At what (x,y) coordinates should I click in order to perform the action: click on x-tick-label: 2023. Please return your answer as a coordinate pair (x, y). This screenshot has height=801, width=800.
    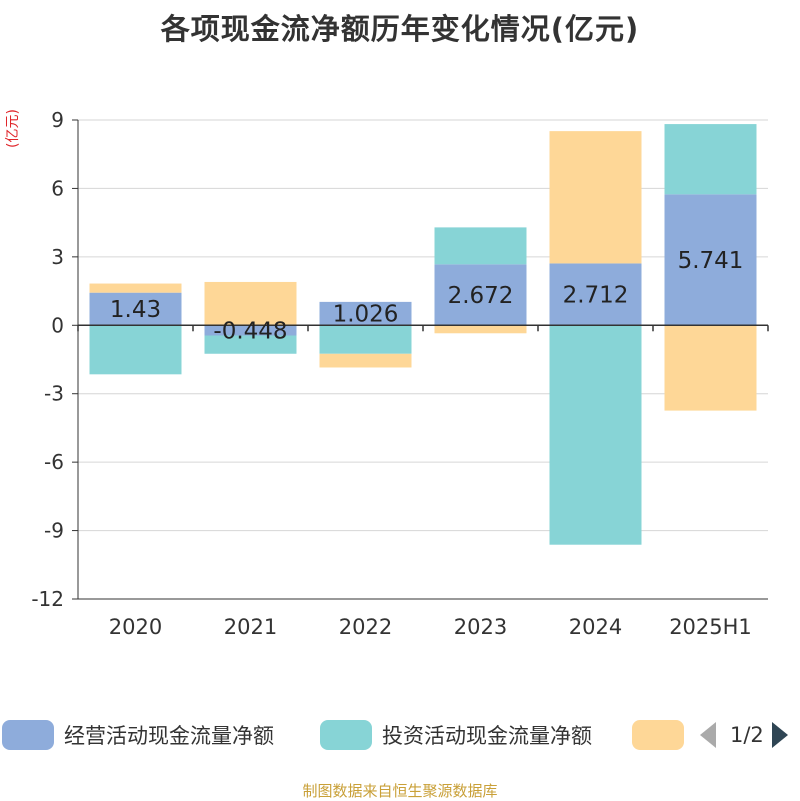
    Looking at the image, I should click on (480, 627).